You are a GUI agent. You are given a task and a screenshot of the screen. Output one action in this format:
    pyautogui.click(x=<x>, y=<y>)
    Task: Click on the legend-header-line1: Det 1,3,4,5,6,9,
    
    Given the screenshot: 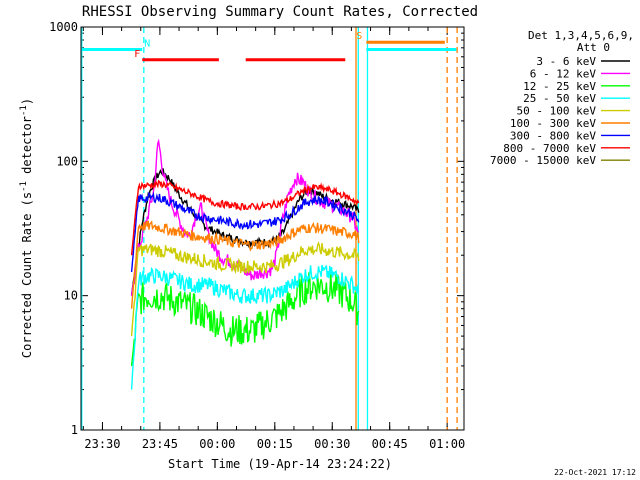 What is the action you would take?
    pyautogui.click(x=581, y=35)
    